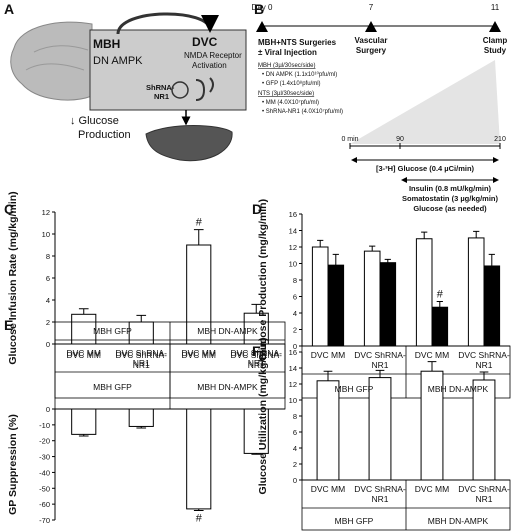 Image resolution: width=514 pixels, height=532 pixels. I want to click on label: Glucose (as needed), so click(450, 208).